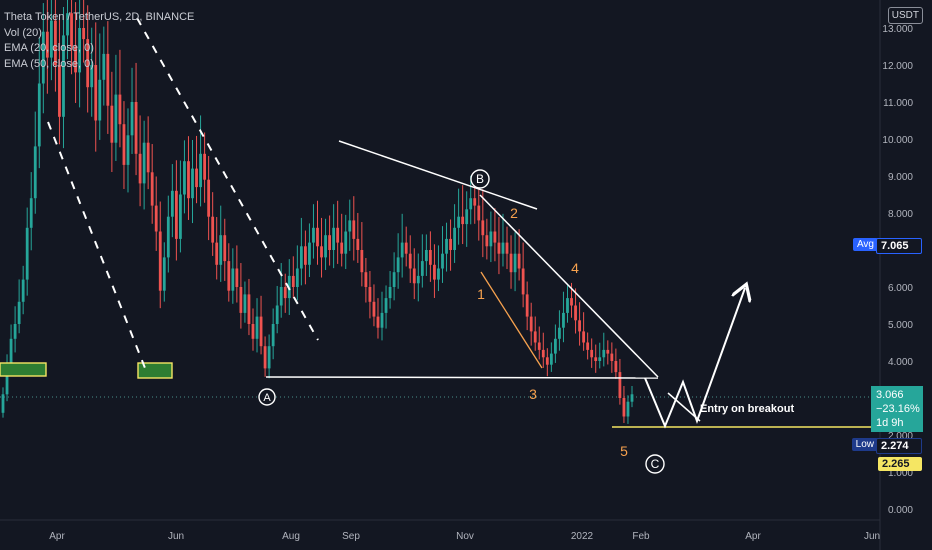 This screenshot has width=932, height=550. Describe the element at coordinates (267, 397) in the screenshot. I see `wave-a-circle` at that location.